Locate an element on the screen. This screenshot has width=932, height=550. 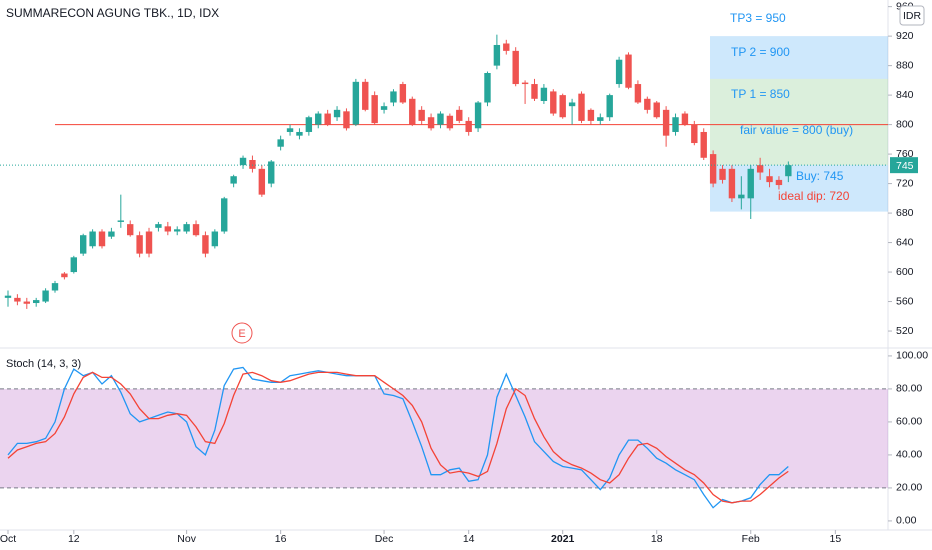
annotation: TP3 = 950 is located at coordinates (758, 18).